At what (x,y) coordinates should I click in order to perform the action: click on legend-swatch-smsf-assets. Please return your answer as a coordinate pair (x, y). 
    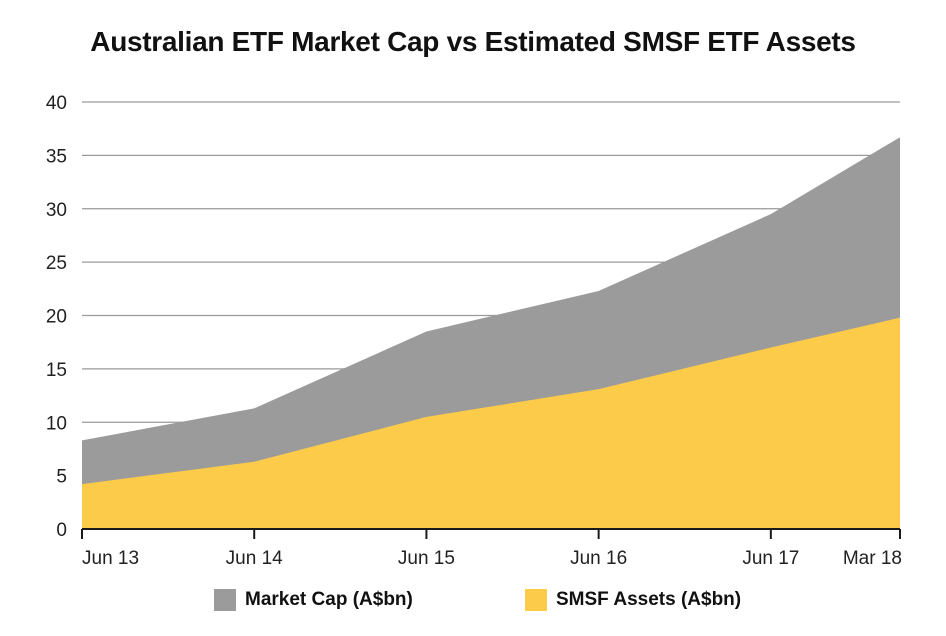
    Looking at the image, I should click on (536, 600).